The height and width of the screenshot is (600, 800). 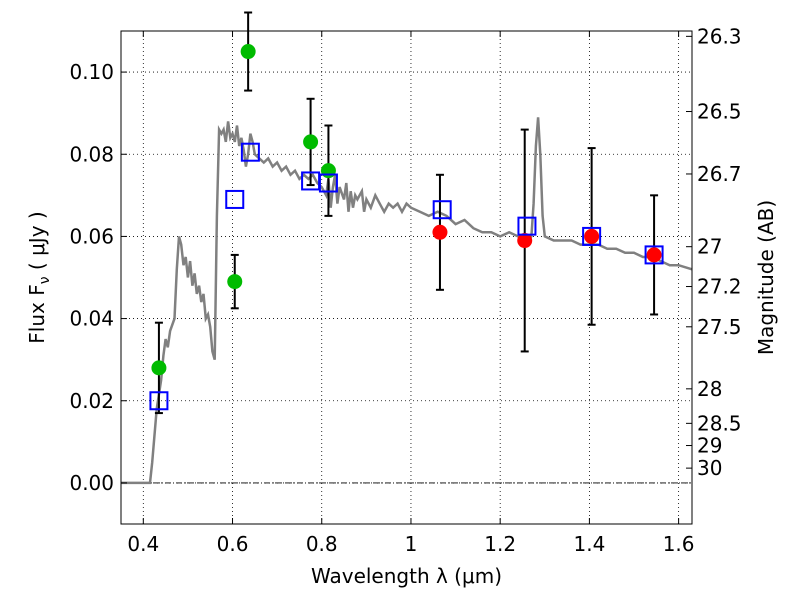 What do you see at coordinates (411, 544) in the screenshot?
I see `x-tick-label: 1` at bounding box center [411, 544].